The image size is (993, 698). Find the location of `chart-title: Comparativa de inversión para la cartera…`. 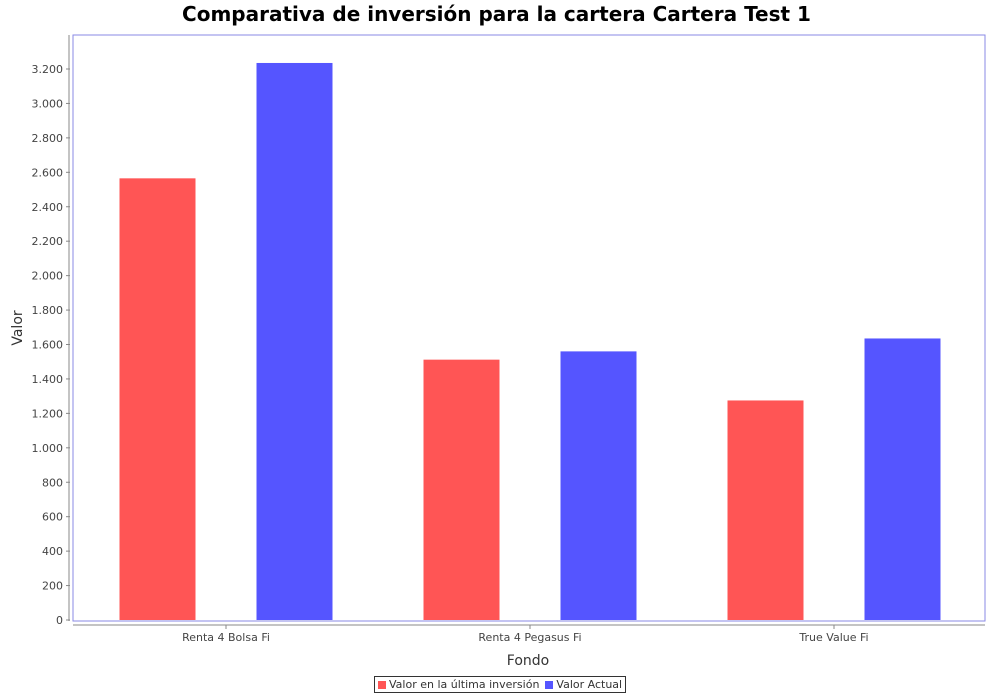

chart-title: Comparativa de inversión para la cartera… is located at coordinates (496, 14).